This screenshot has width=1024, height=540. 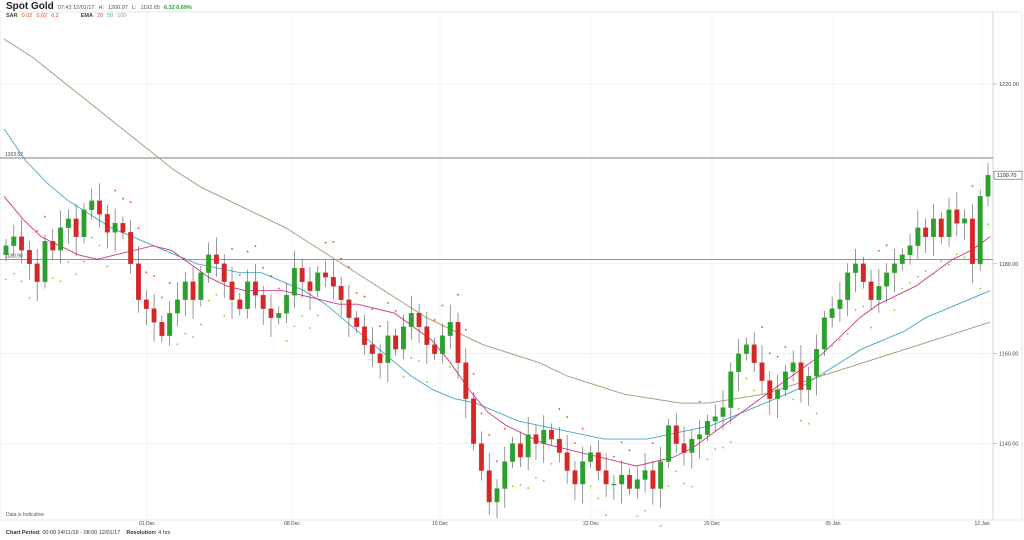 I want to click on x-tick-label: 01 Dec, so click(x=147, y=524).